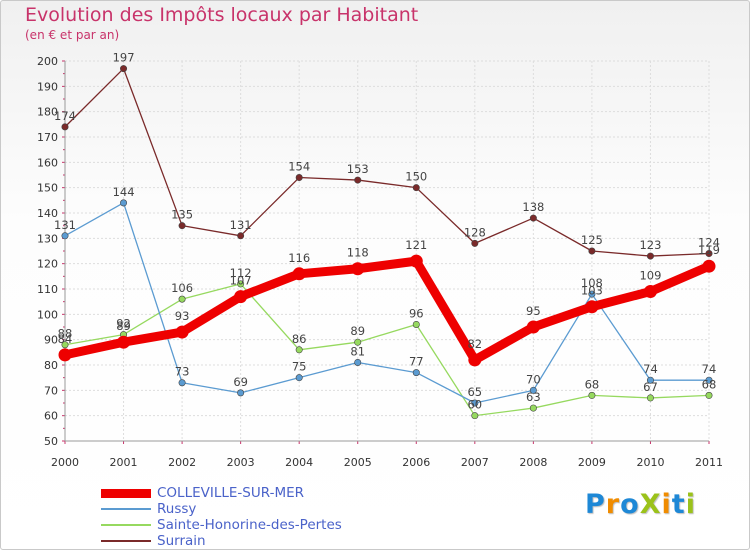  I want to click on data-label: 135, so click(182, 215).